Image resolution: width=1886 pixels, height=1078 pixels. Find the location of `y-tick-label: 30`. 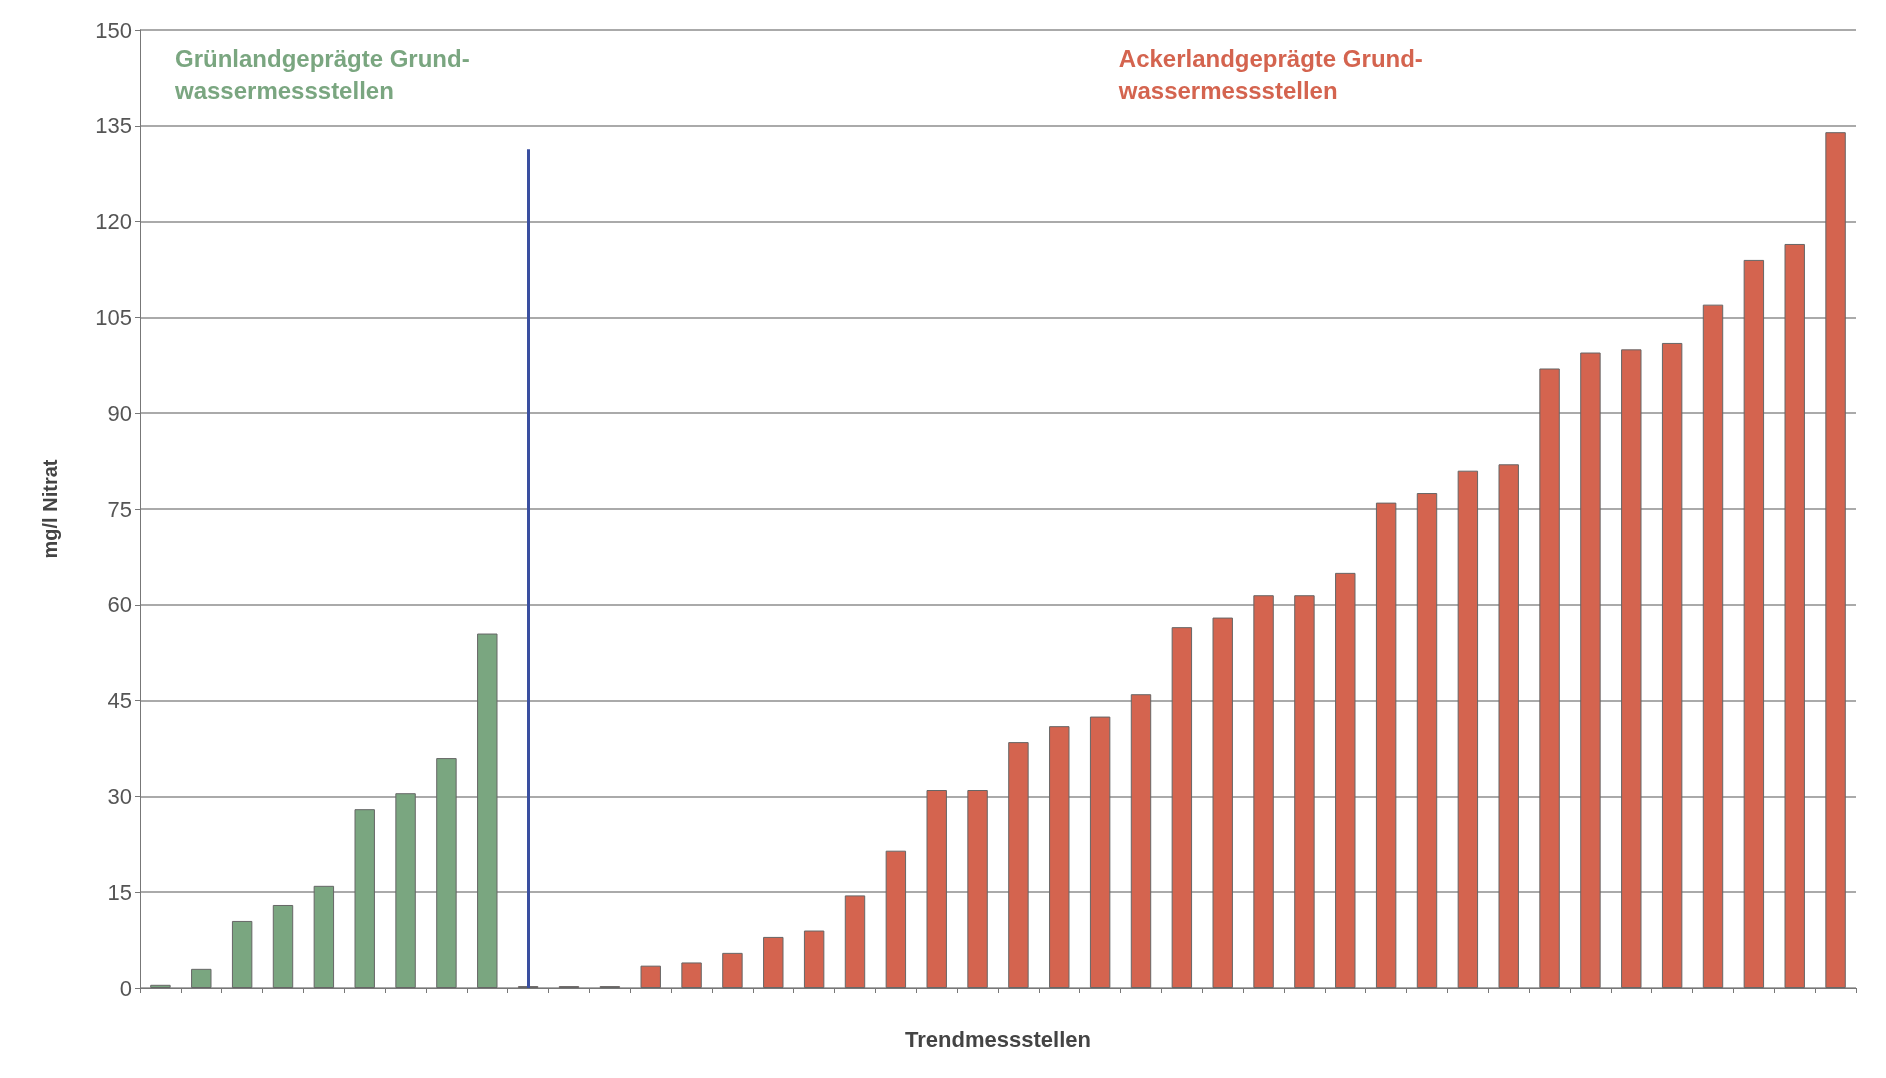

y-tick-label: 30 is located at coordinates (119, 796).